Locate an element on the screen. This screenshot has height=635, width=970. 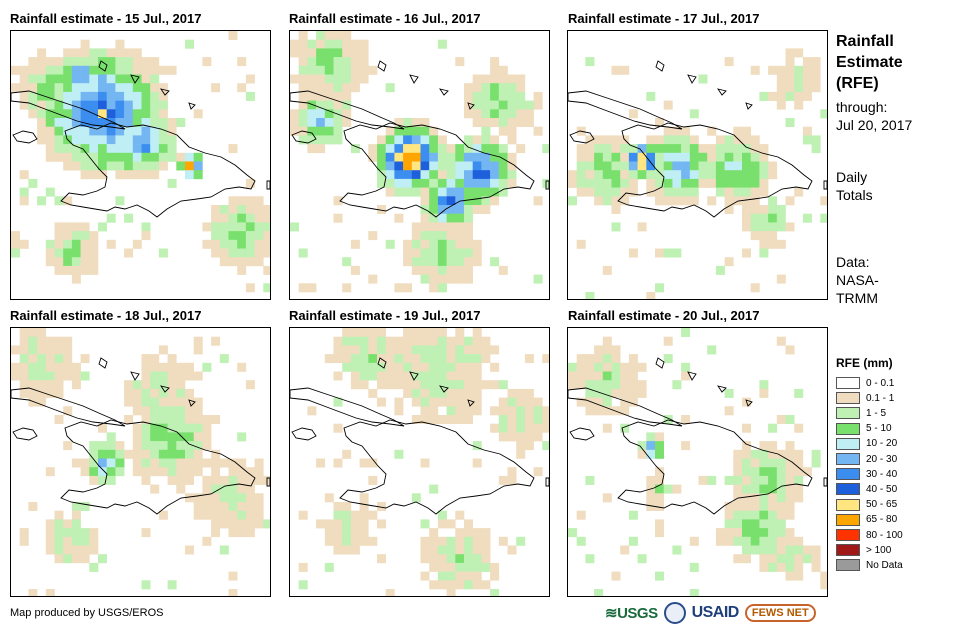
coastline-outline is located at coordinates (582, 434).